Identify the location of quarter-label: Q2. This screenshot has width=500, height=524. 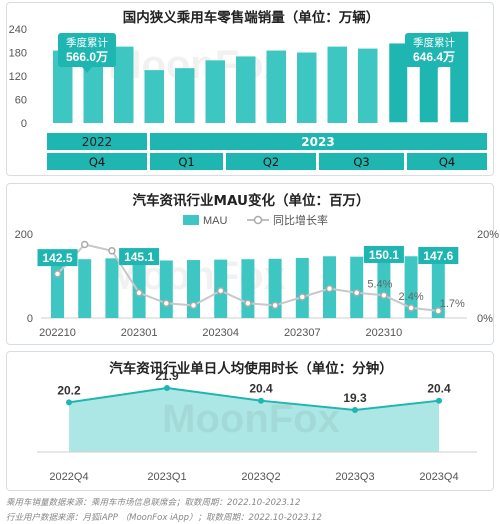
(271, 162).